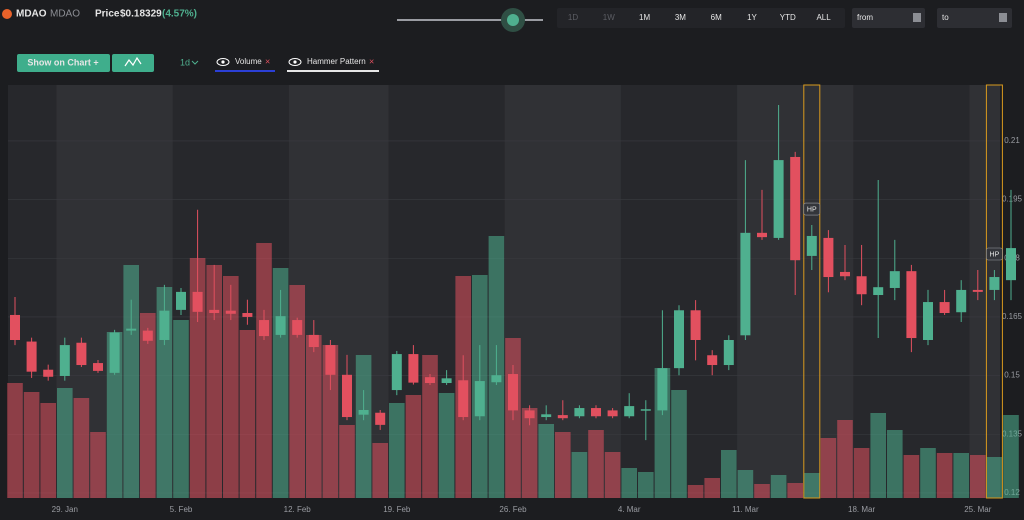  Describe the element at coordinates (31, 14) in the screenshot. I see `logo: MDAO` at that location.